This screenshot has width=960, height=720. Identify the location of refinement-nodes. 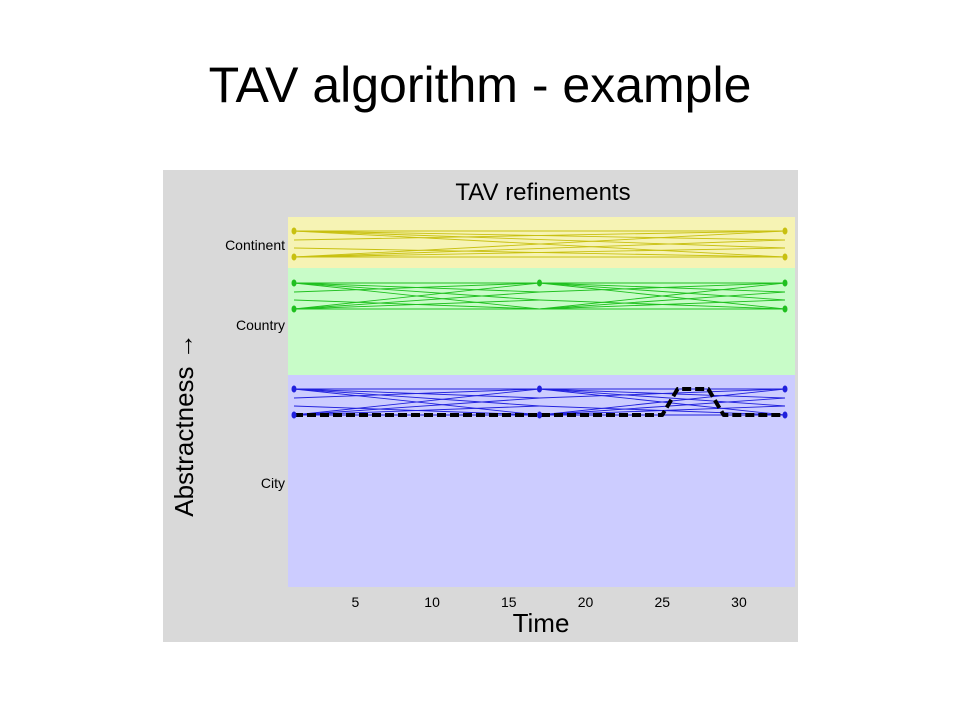
(539, 323).